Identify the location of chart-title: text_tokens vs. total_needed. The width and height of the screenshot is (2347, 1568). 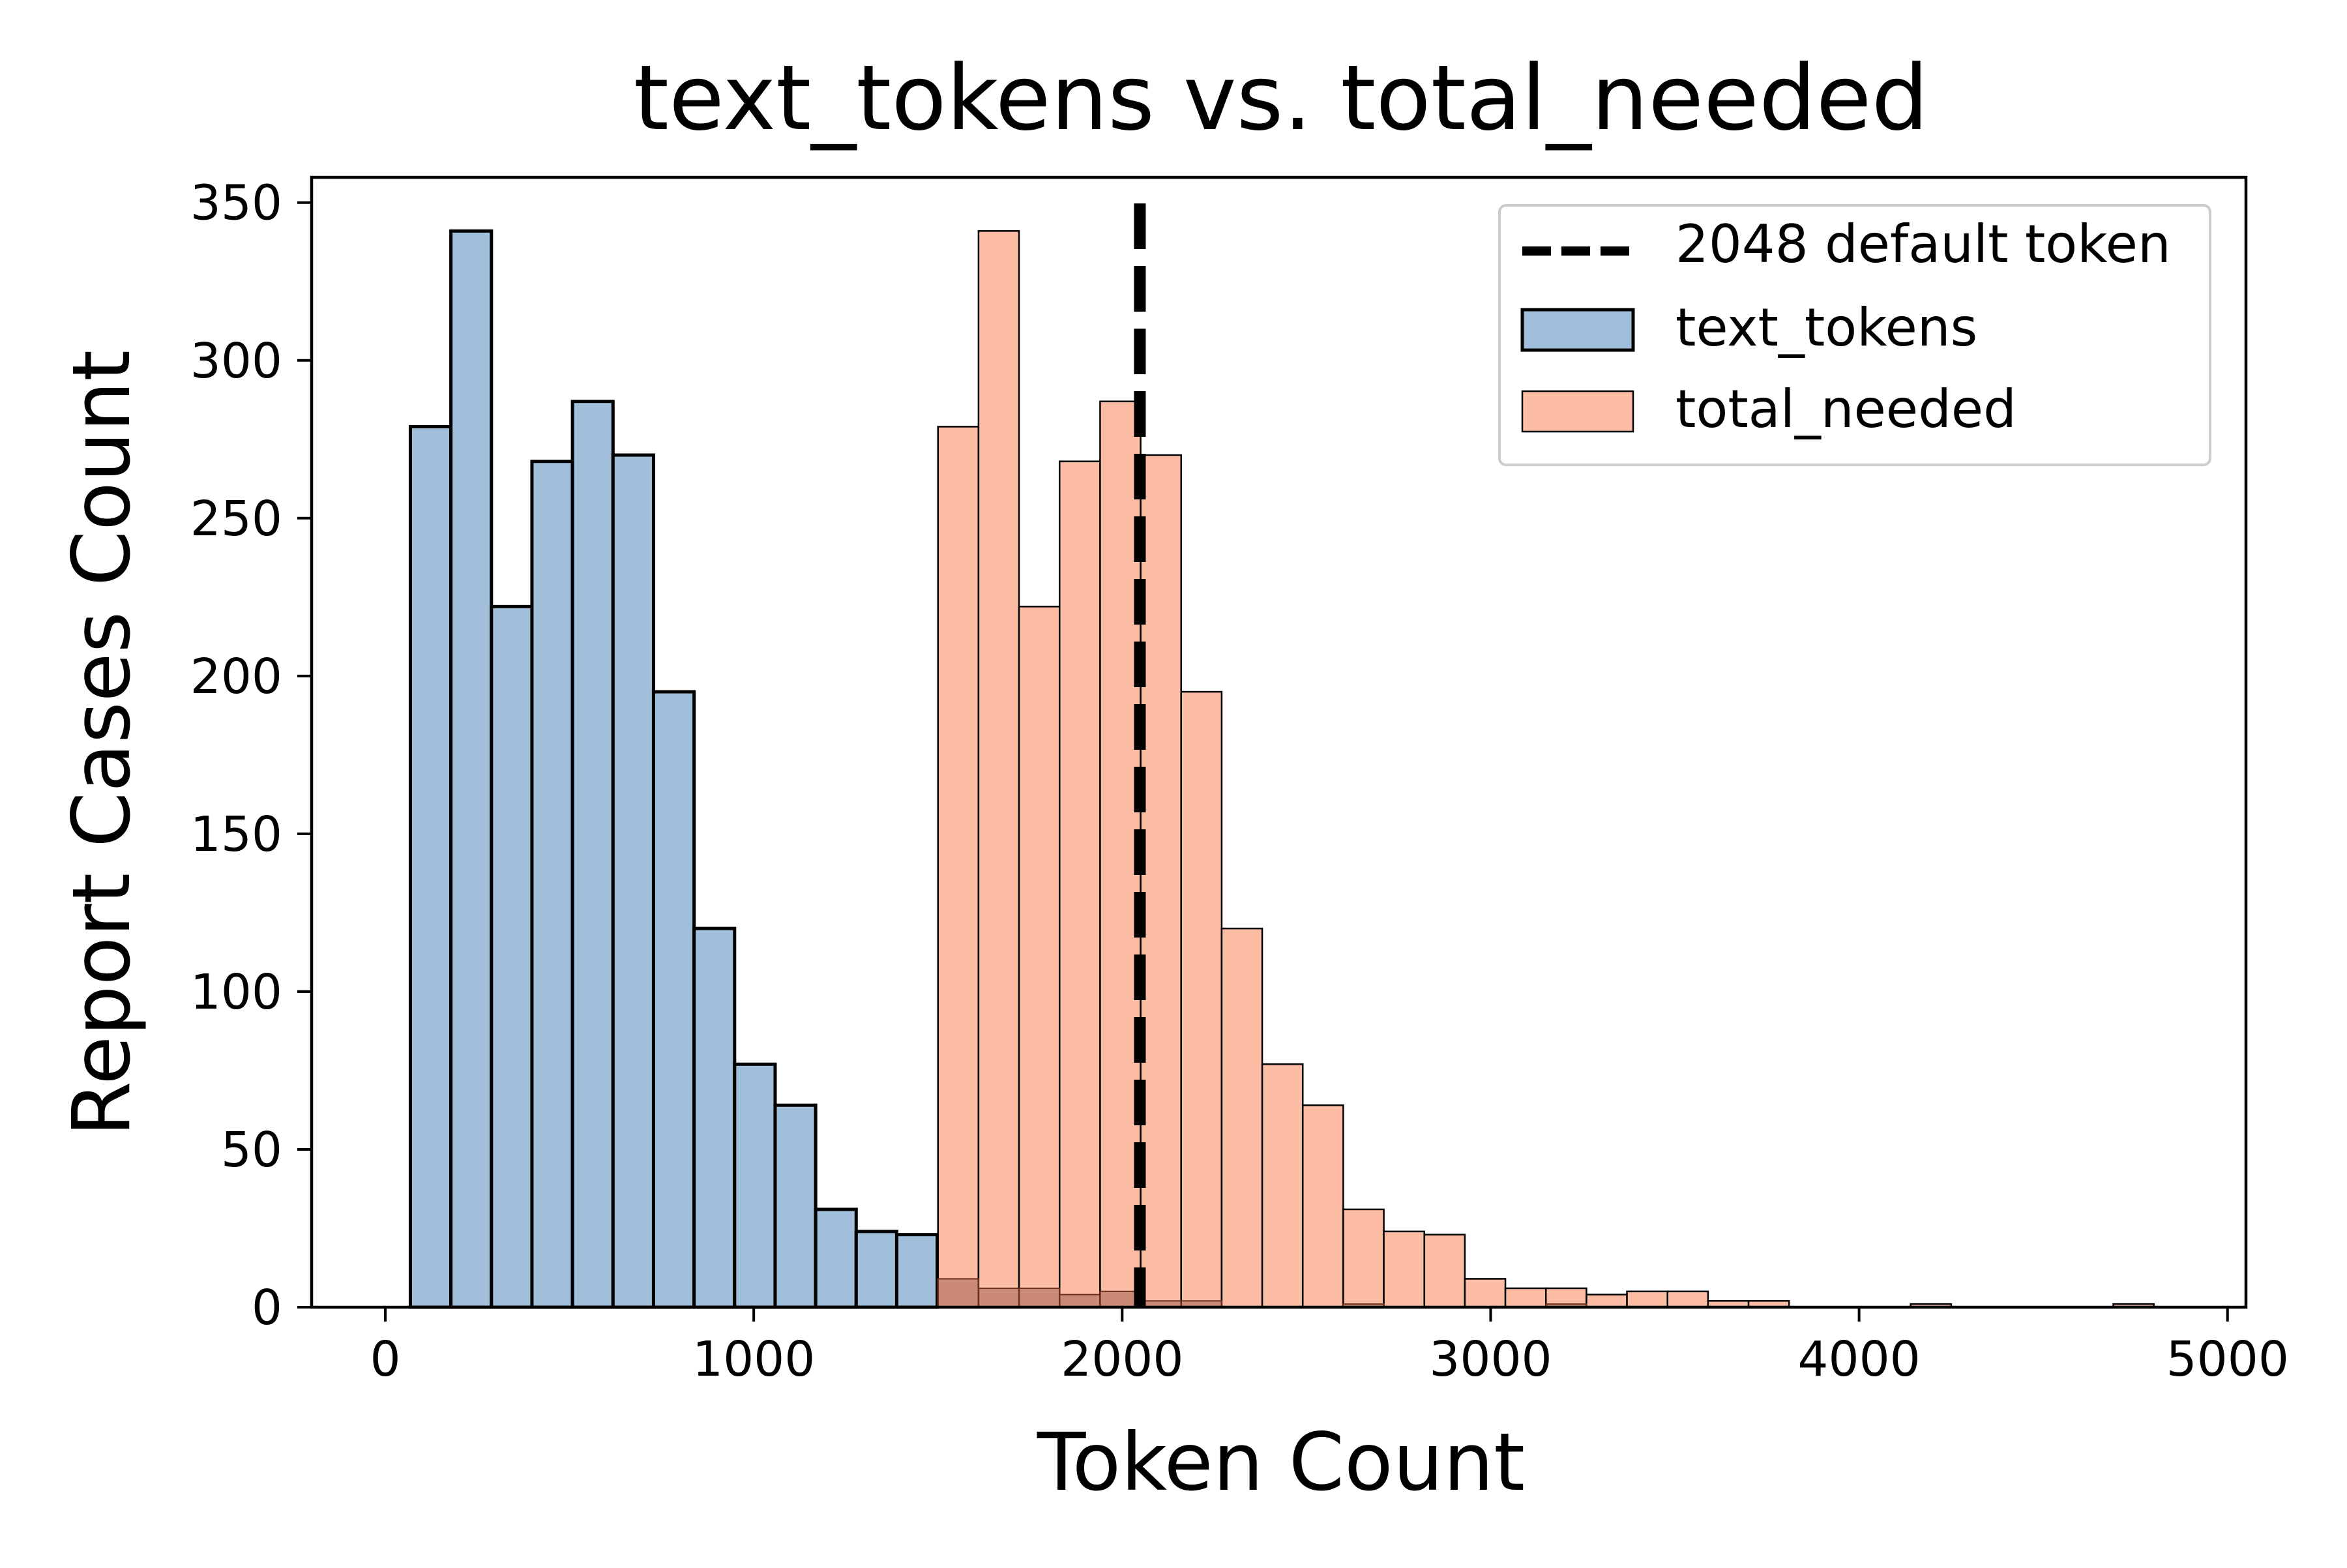
(1281, 99).